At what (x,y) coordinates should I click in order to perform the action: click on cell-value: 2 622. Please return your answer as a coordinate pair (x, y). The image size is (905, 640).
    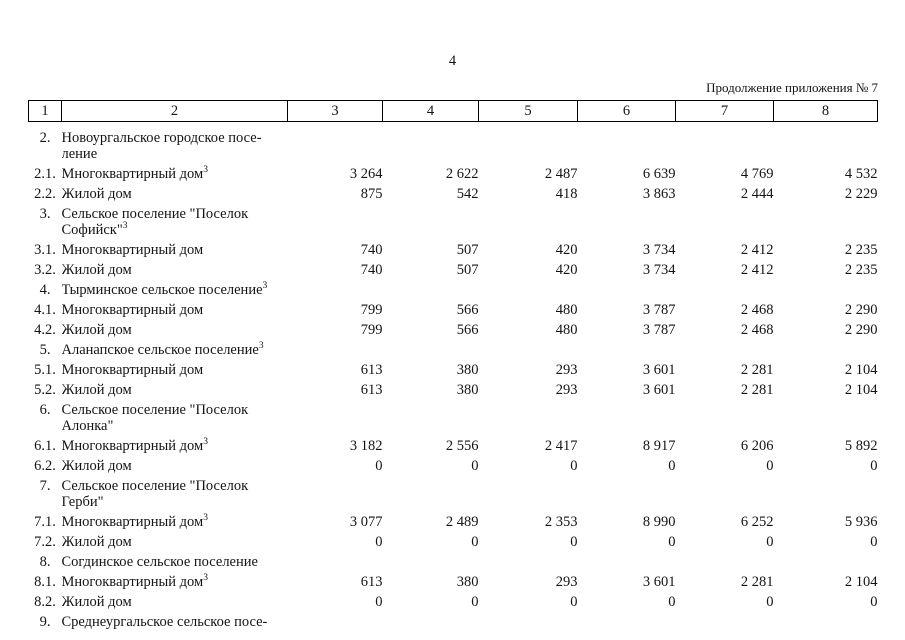
    Looking at the image, I should click on (462, 174).